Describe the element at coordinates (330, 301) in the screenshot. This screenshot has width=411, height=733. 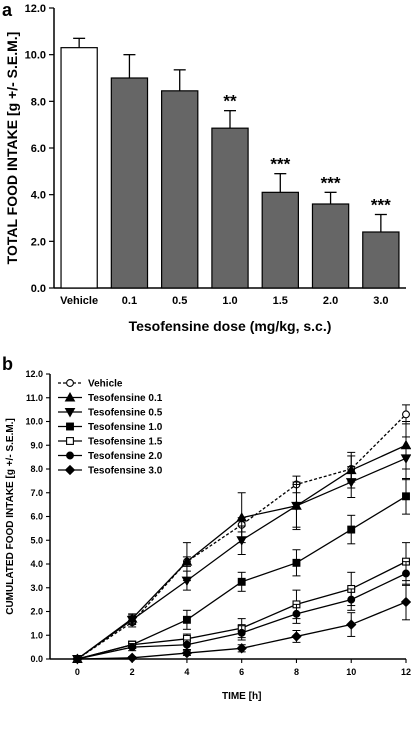
I see `panel-a-x-tick-label: 2.0` at that location.